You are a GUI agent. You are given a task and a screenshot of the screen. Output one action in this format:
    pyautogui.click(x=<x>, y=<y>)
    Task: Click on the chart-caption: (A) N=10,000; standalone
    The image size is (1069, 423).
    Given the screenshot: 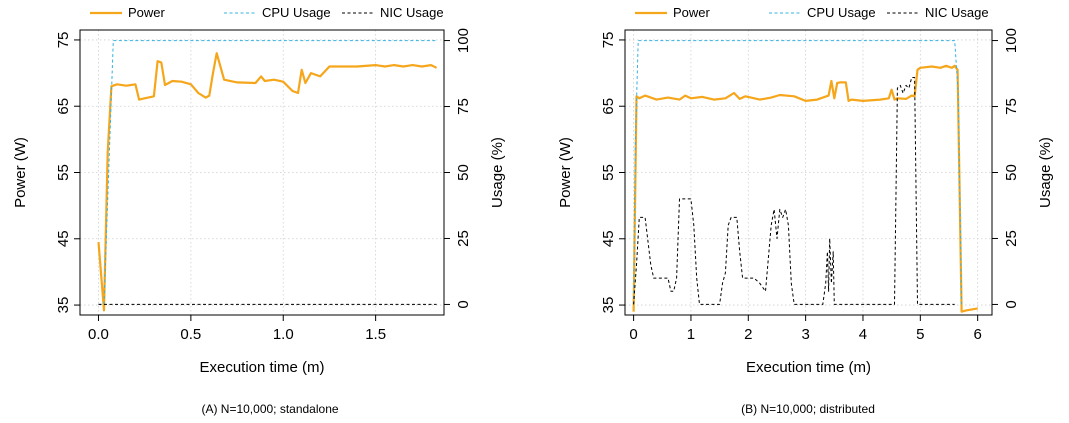 What is the action you would take?
    pyautogui.click(x=269, y=409)
    